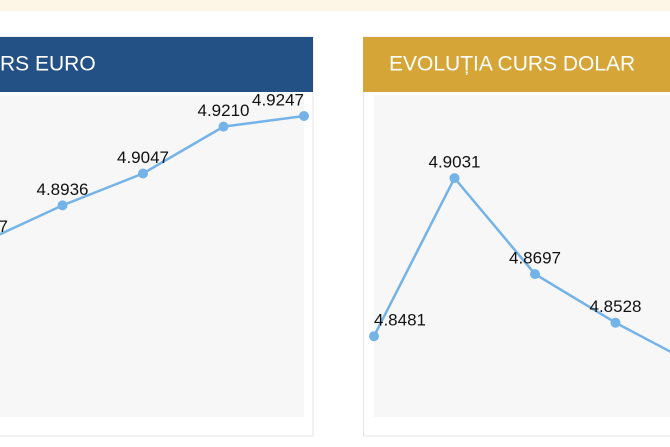  Describe the element at coordinates (143, 157) in the screenshot. I see `value-label: 4.9047` at that location.